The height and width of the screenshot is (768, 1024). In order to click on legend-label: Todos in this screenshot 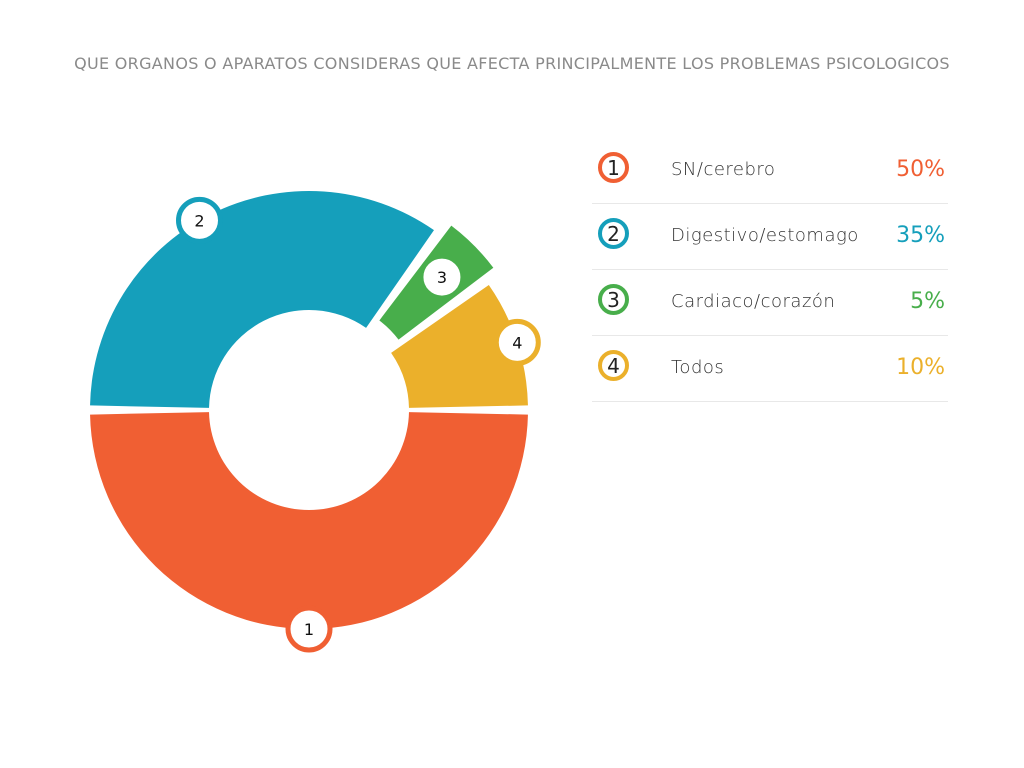, I will do `click(698, 367)`.